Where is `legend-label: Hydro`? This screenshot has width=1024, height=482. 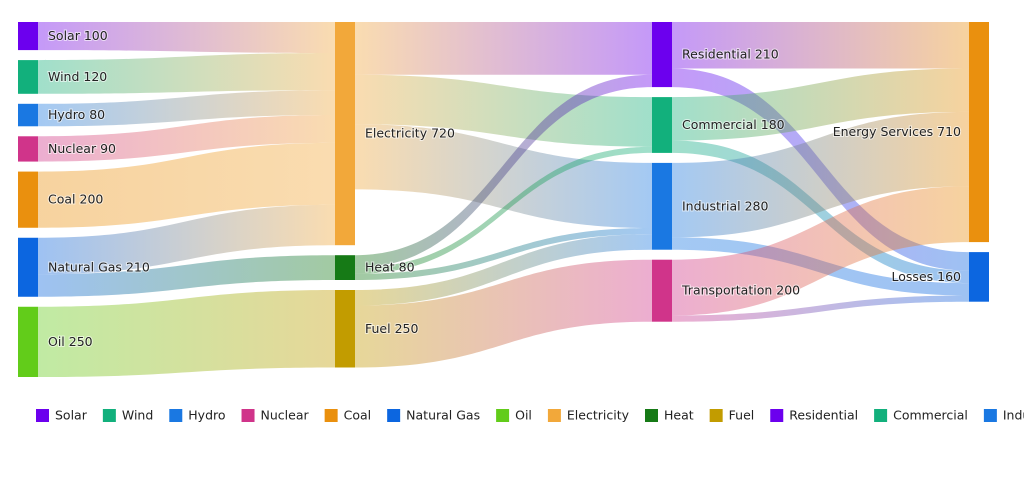
legend-label: Hydro is located at coordinates (206, 415).